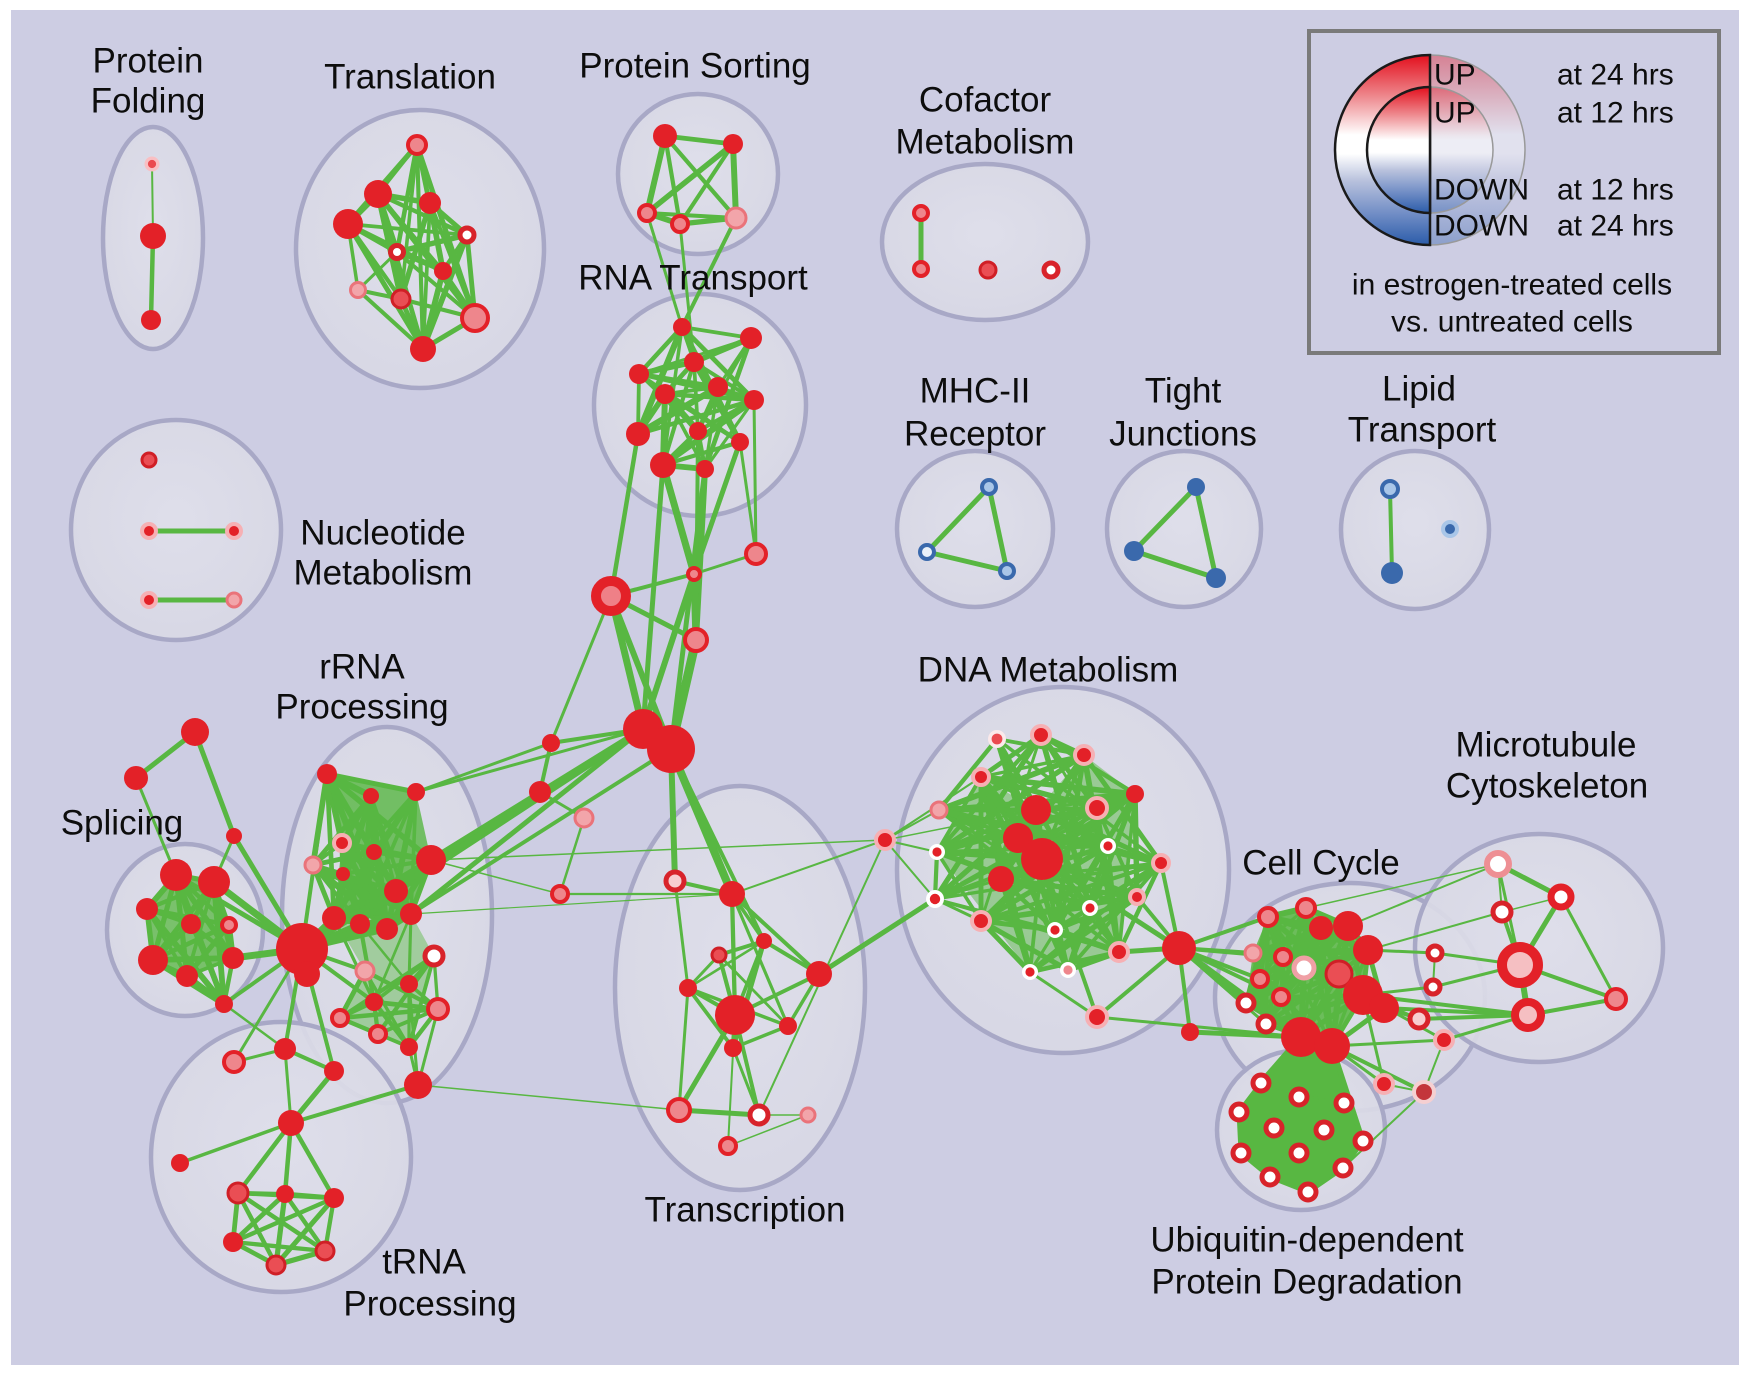 The height and width of the screenshot is (1381, 1750). I want to click on svg-text: Transport, so click(1422, 430).